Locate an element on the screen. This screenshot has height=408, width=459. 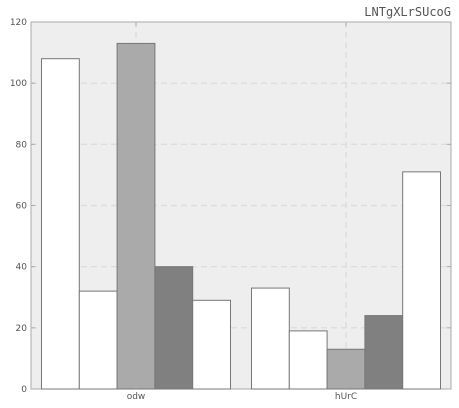
y-tick-label: 40 is located at coordinates (22, 268).